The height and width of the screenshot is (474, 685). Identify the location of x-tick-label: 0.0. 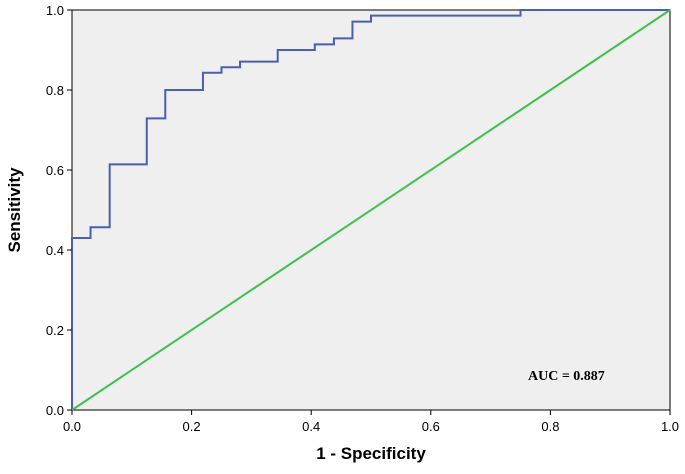
(72, 426).